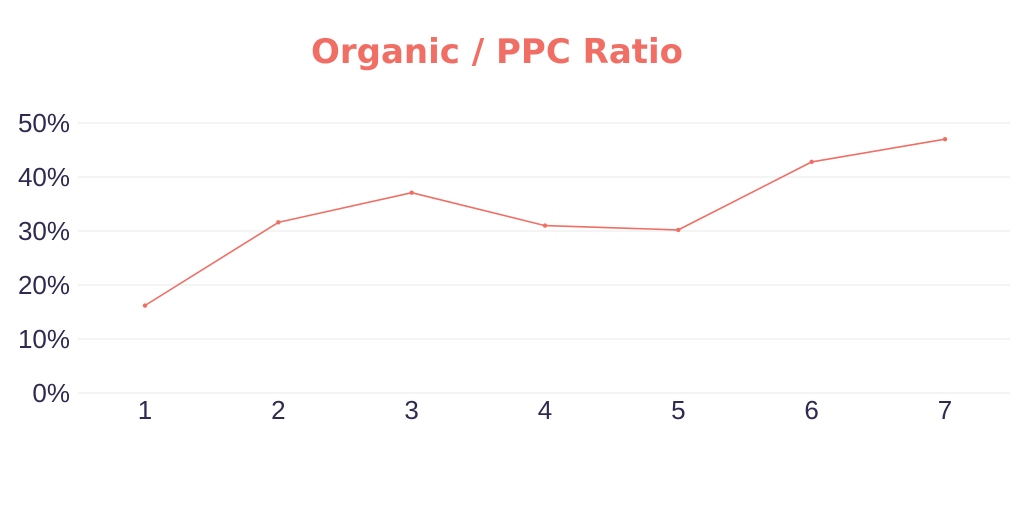 The image size is (1024, 512). Describe the element at coordinates (678, 410) in the screenshot. I see `x-tick-label: 5` at that location.